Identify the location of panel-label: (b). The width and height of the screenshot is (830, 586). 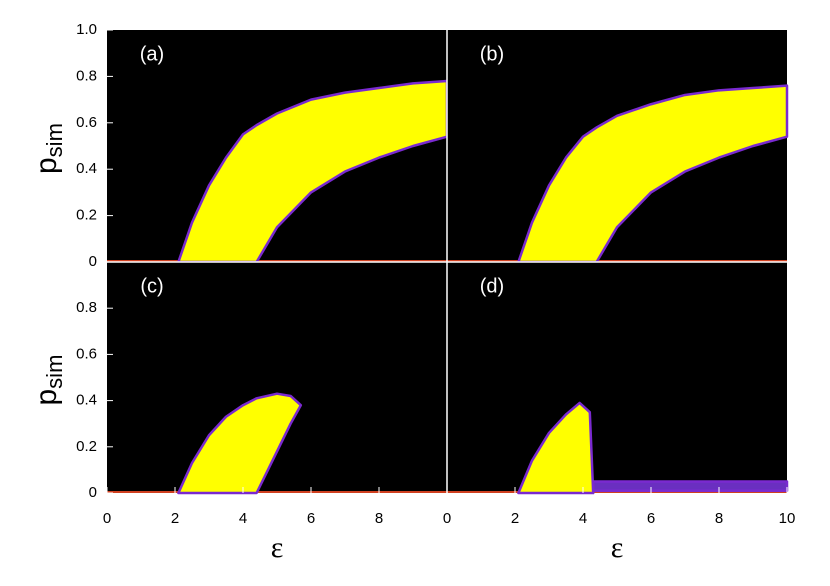
(492, 54).